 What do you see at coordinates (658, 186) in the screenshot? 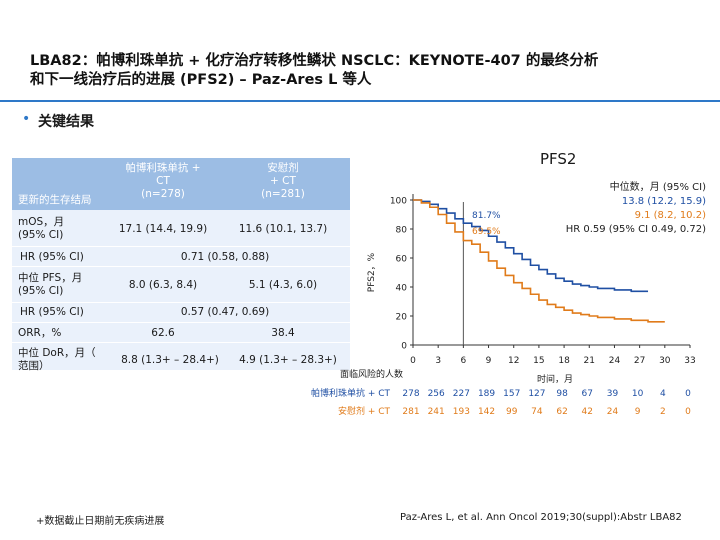
I see `legend-header: 中位数，月 (95% CI)` at bounding box center [658, 186].